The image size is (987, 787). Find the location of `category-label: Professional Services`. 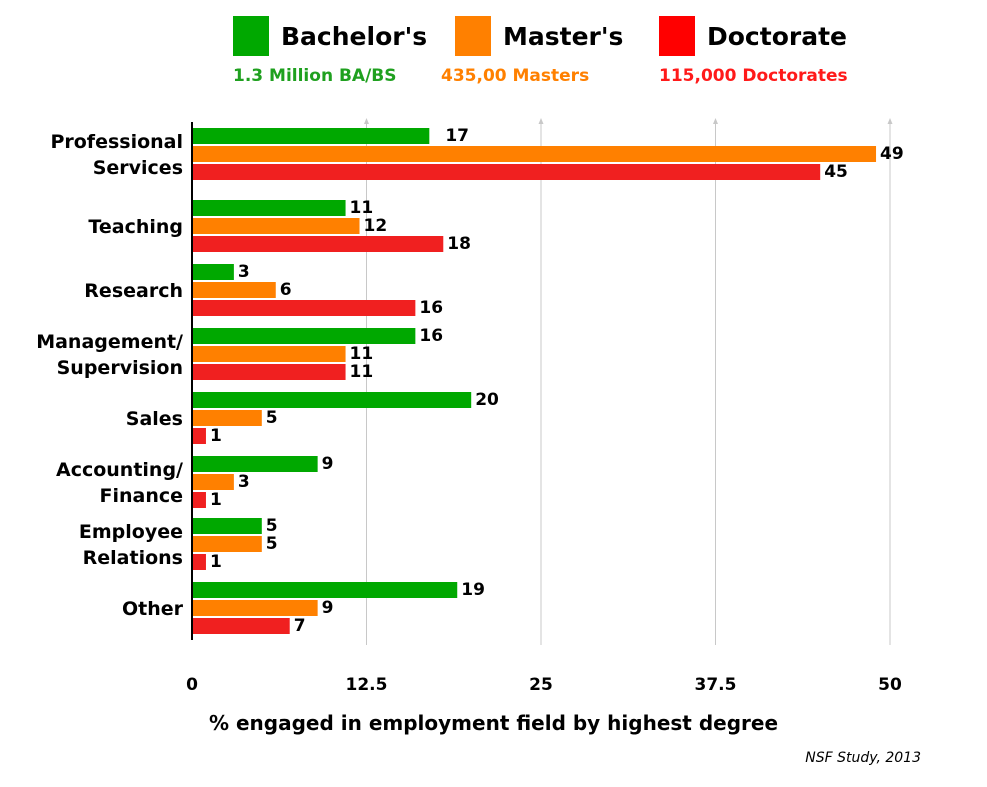

category-label: Professional Services is located at coordinates (116, 155).